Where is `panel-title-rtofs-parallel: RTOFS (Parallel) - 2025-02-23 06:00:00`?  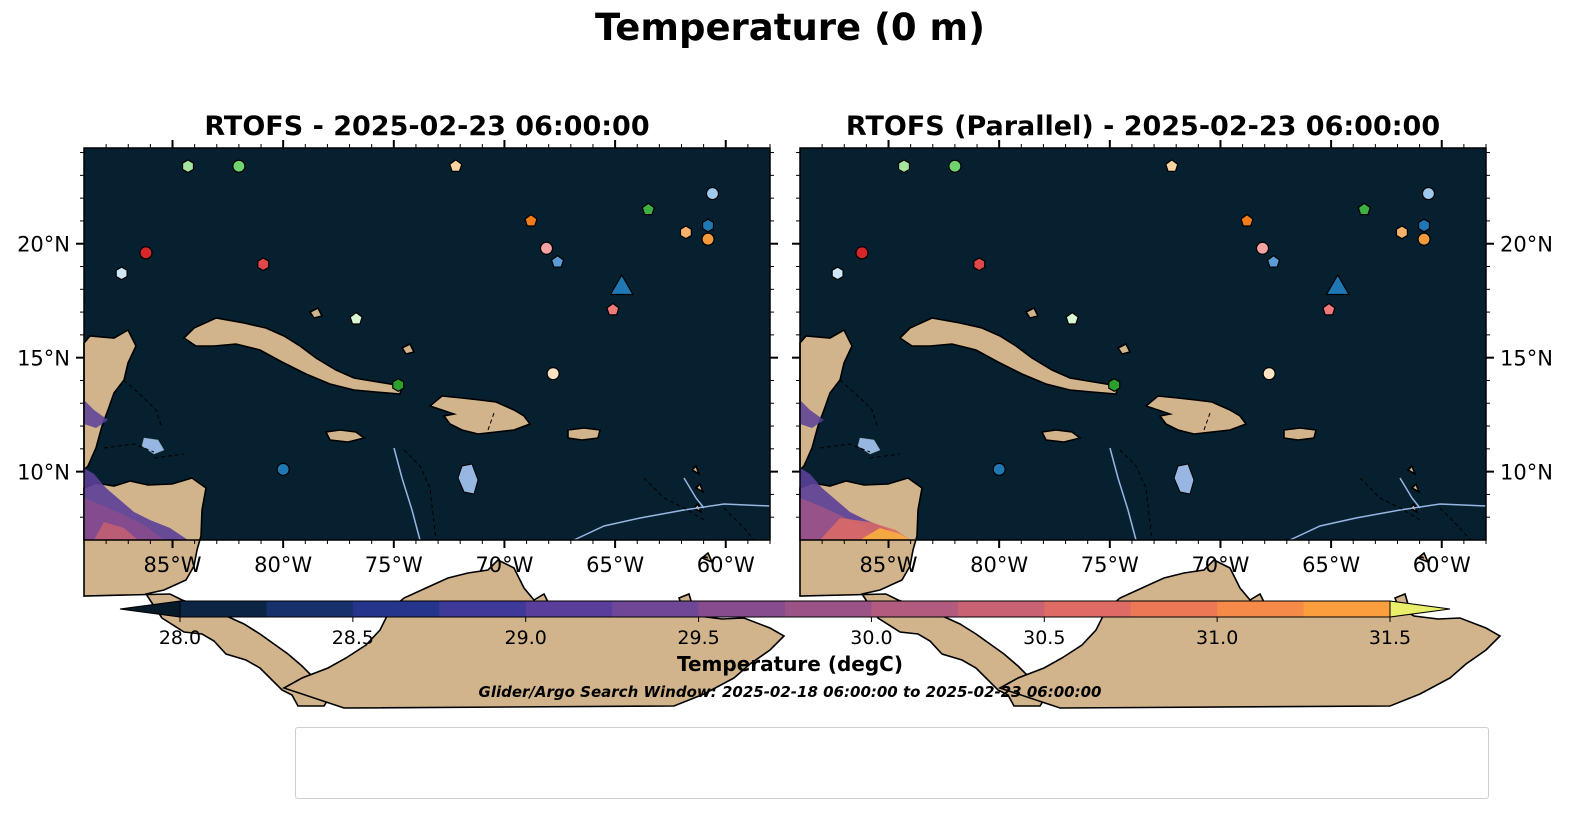 panel-title-rtofs-parallel: RTOFS (Parallel) - 2025-02-23 06:00:00 is located at coordinates (1143, 126).